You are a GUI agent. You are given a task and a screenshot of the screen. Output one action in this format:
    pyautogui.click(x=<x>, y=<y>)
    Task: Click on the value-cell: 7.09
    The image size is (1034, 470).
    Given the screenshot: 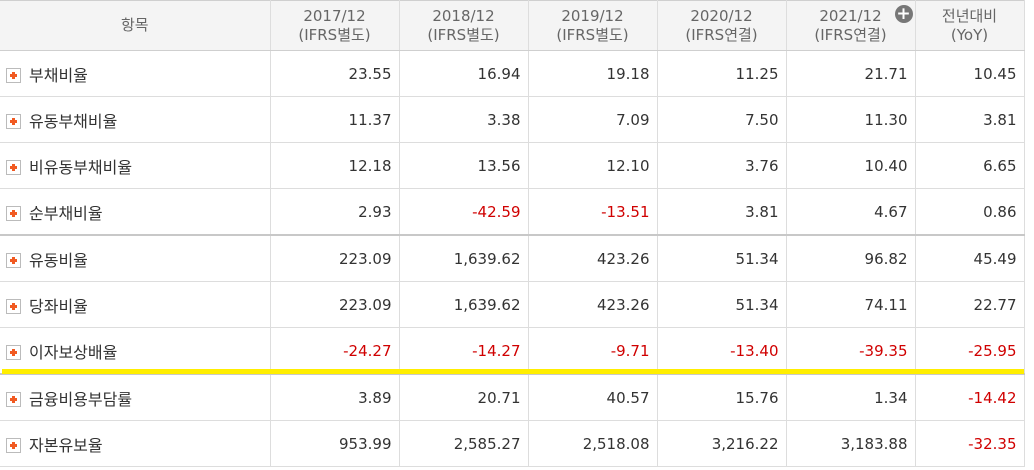 What is the action you would take?
    pyautogui.click(x=593, y=119)
    